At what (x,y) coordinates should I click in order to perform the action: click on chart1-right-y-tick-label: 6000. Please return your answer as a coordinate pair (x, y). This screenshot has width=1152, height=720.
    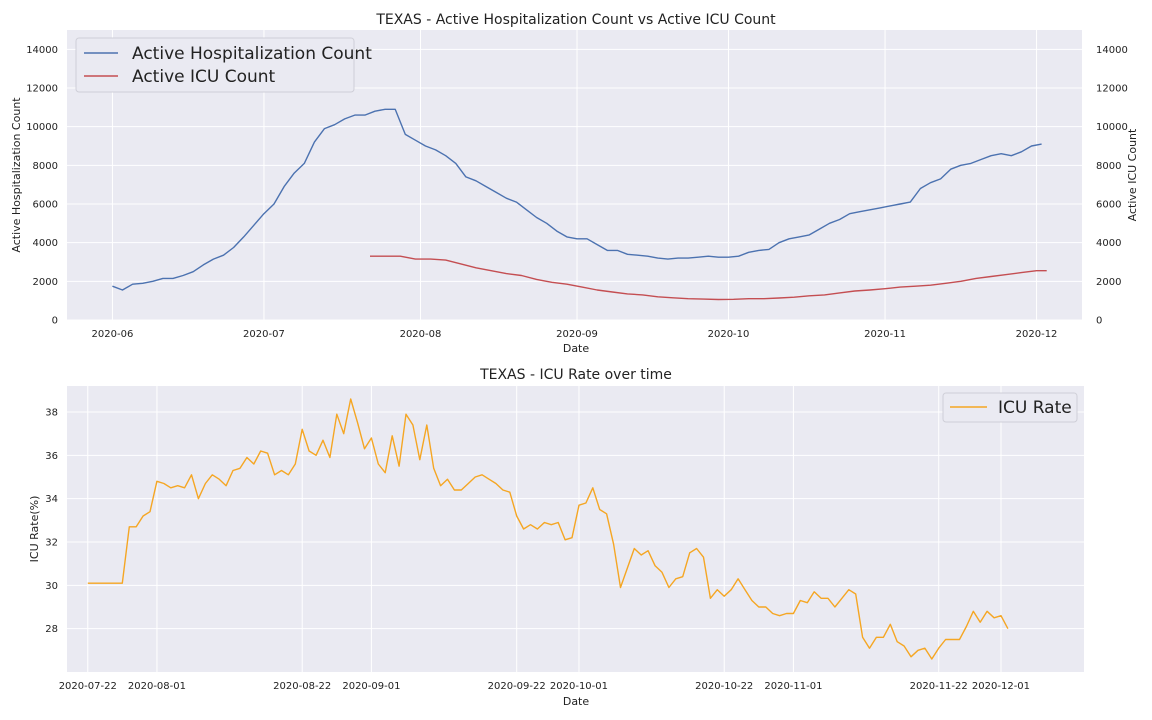
    Looking at the image, I should click on (1108, 205).